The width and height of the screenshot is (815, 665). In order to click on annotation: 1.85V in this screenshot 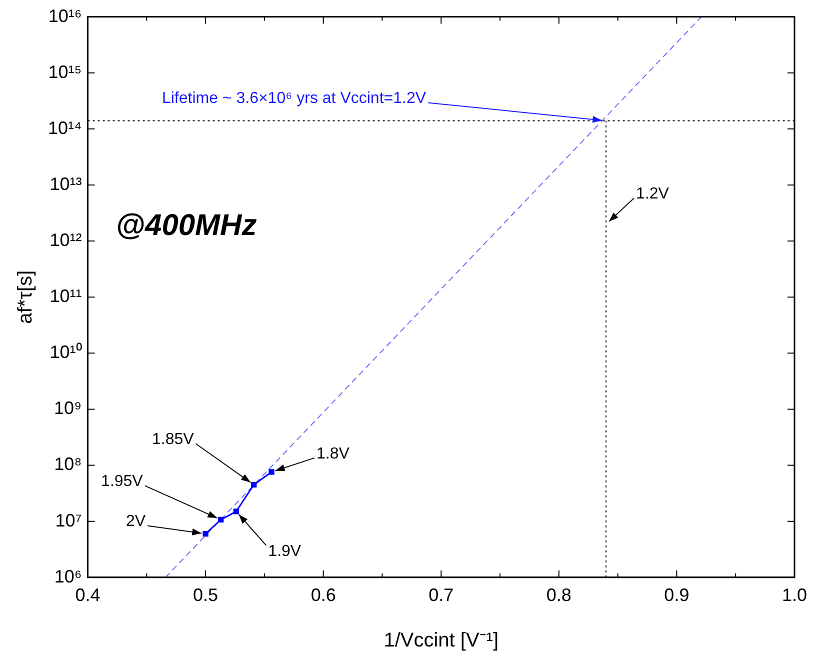, I will do `click(173, 439)`.